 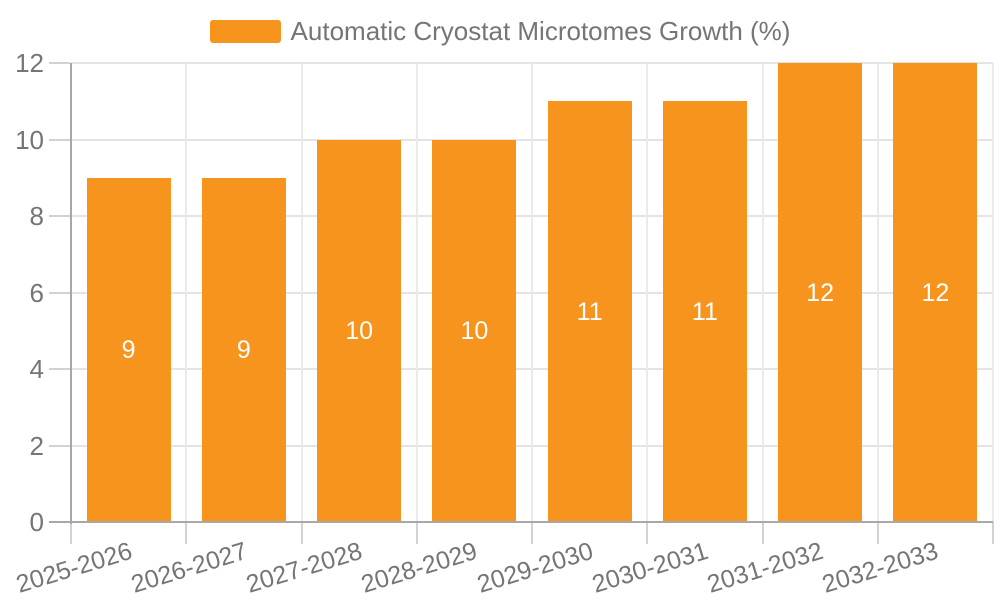 What do you see at coordinates (36, 369) in the screenshot?
I see `y-tick-label: 4` at bounding box center [36, 369].